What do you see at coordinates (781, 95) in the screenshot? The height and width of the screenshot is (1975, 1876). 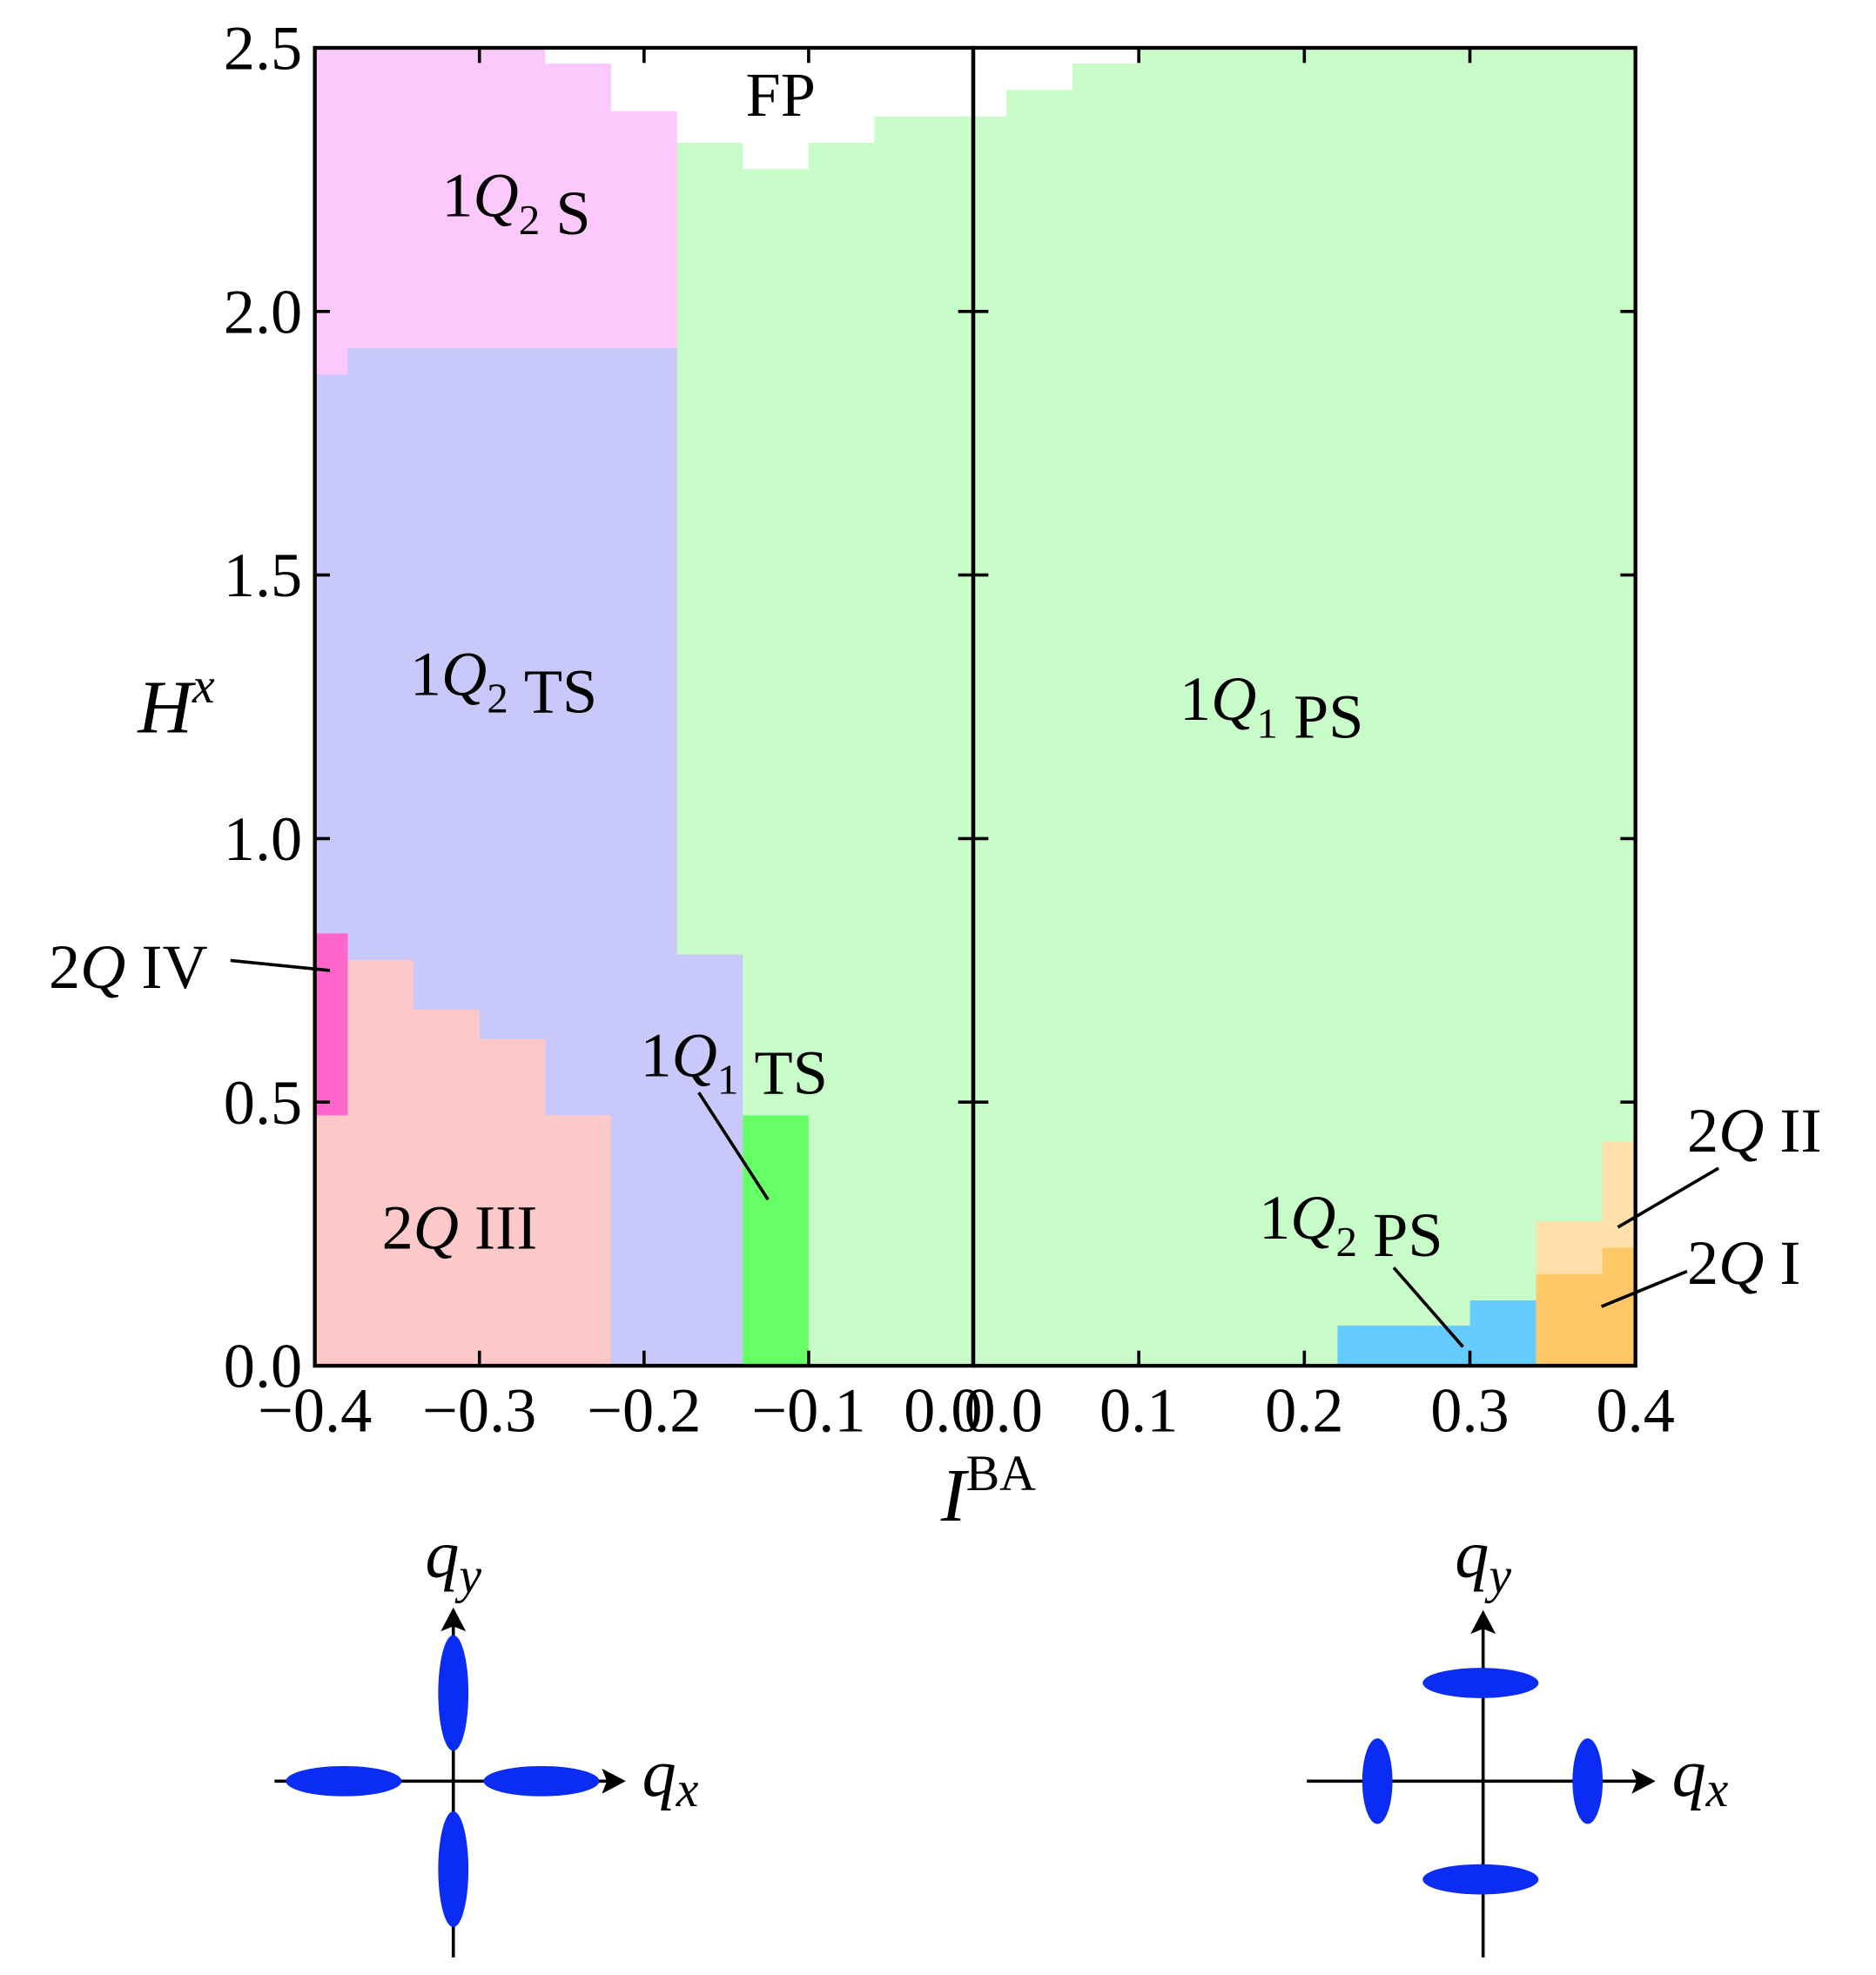 I see `region-label: FP` at bounding box center [781, 95].